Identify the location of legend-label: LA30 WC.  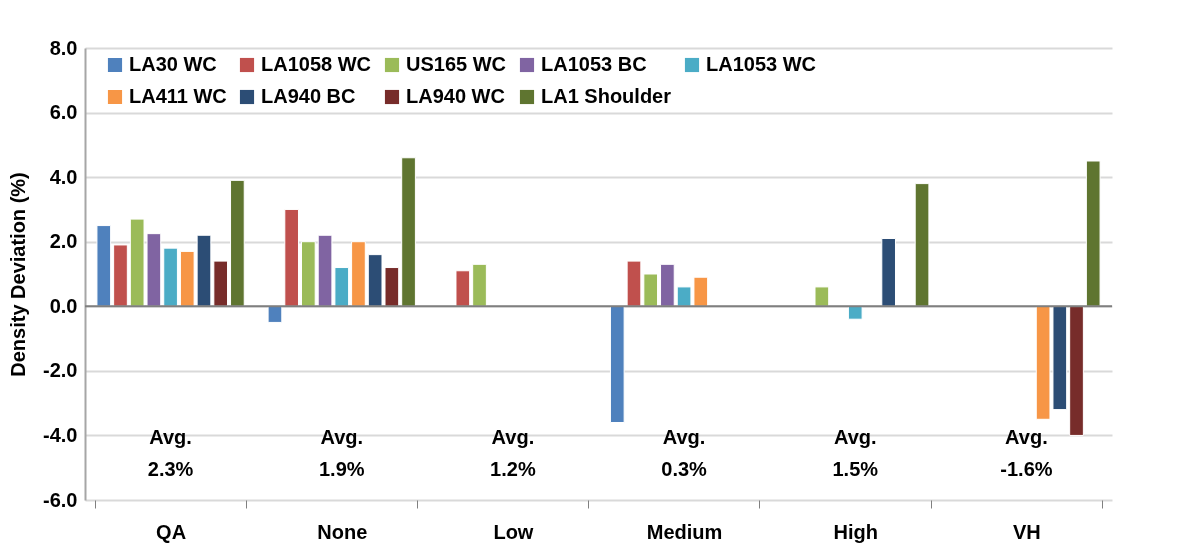
(173, 64).